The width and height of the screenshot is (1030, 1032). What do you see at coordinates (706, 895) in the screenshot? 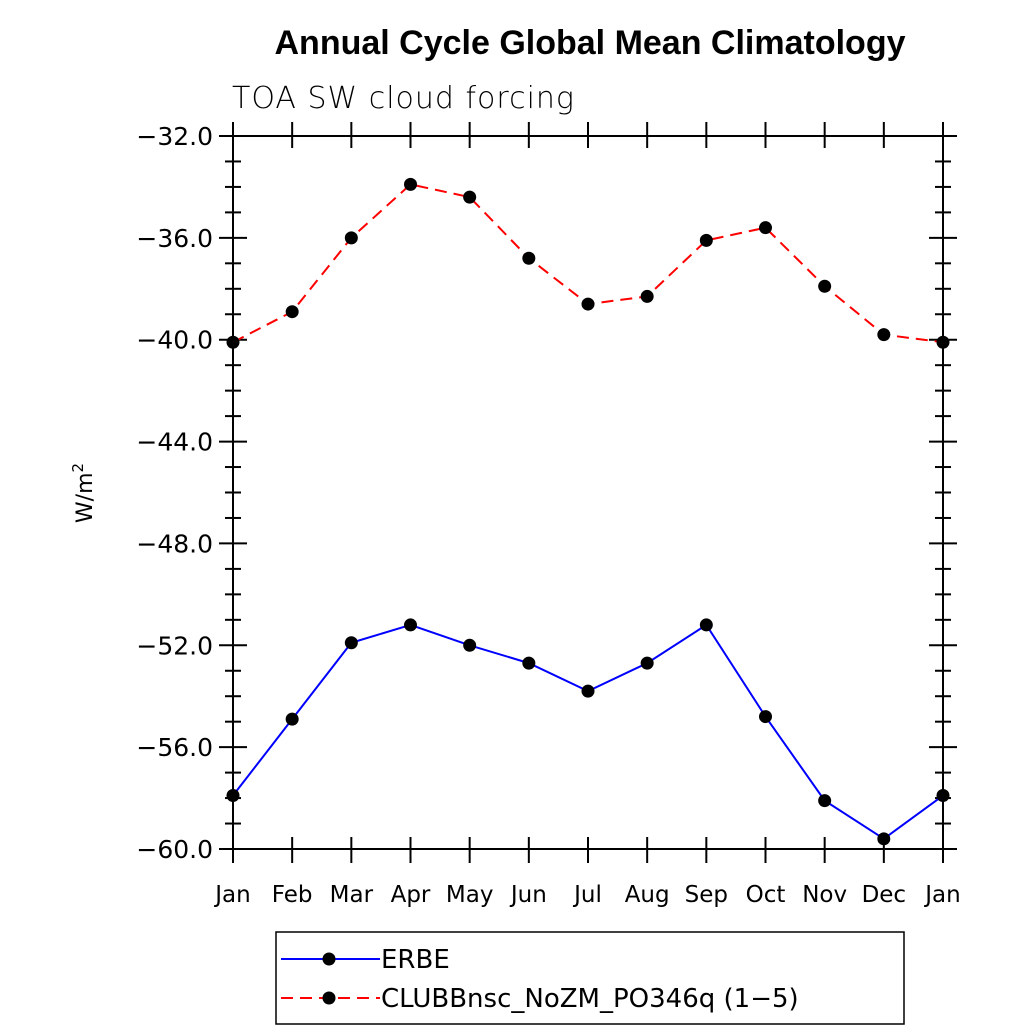
I see `x-tick-label: Sep` at bounding box center [706, 895].